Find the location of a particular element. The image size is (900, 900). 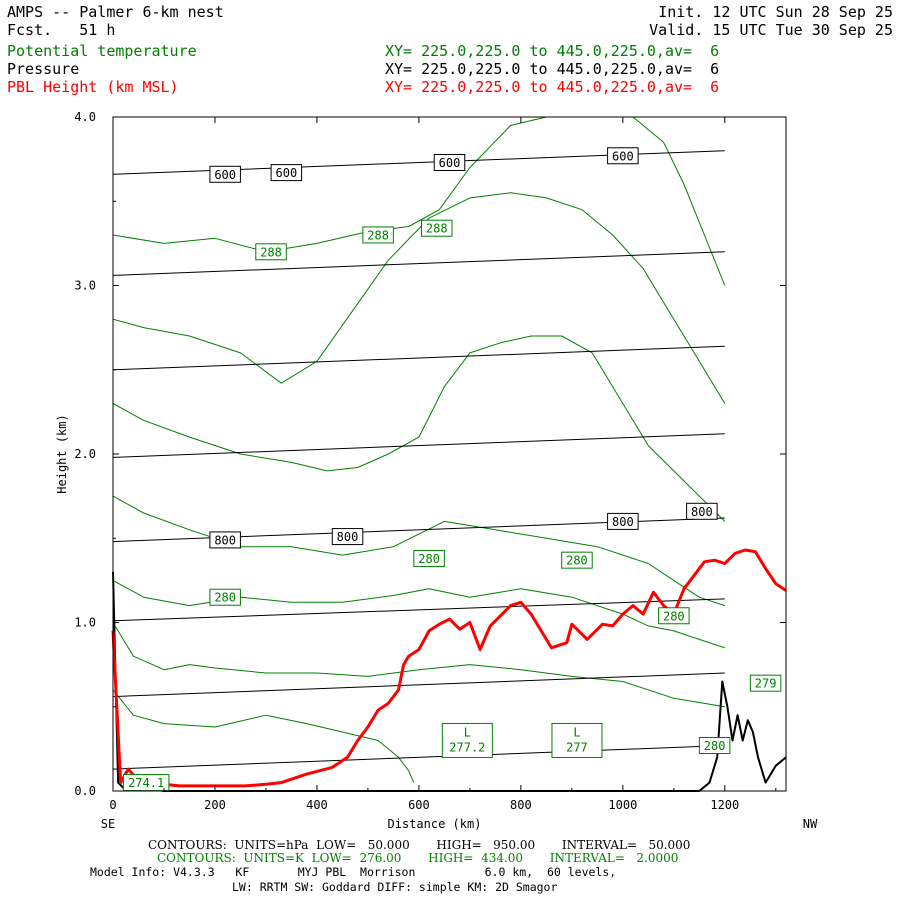

x-tick-label: 800 is located at coordinates (521, 805).